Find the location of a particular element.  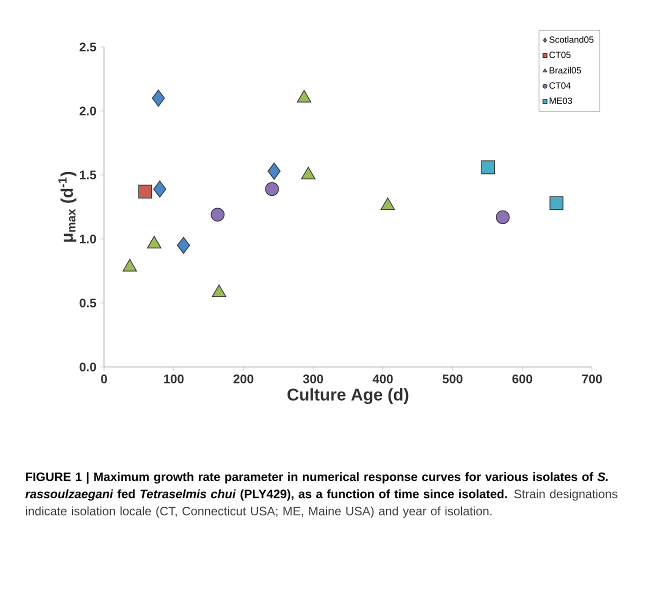

legend-label: Scotland05 is located at coordinates (571, 39).